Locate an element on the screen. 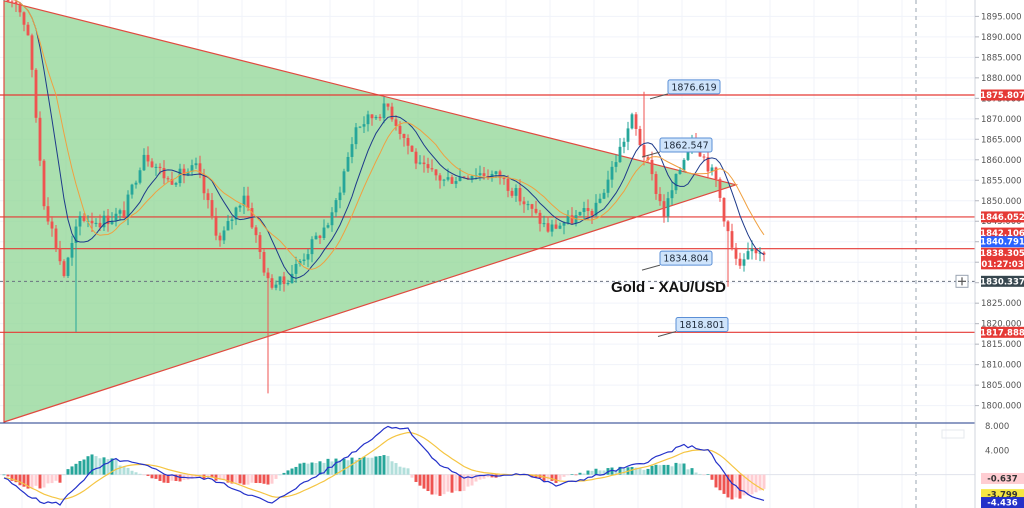 Image resolution: width=1024 pixels, height=508 pixels. price-badge-label: 1842.106 is located at coordinates (1002, 234).